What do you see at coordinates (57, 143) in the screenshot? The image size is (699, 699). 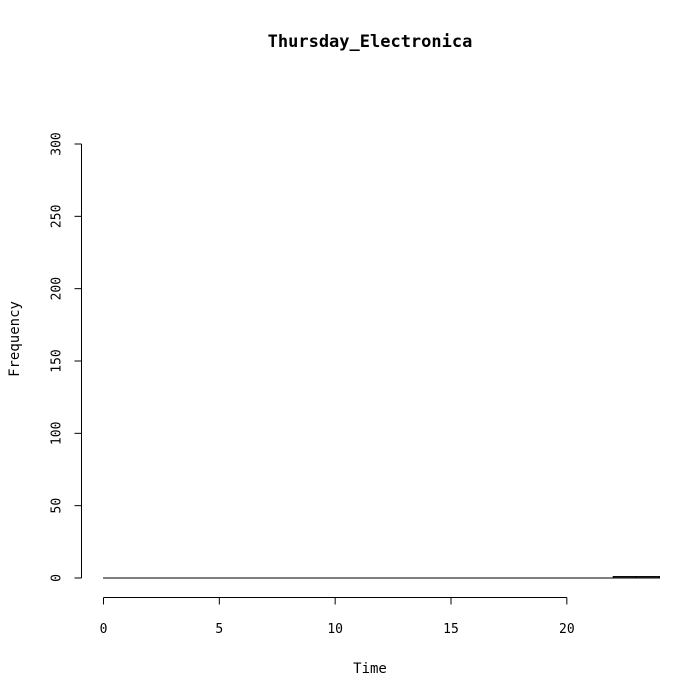 I see `y-tick-label: 300` at bounding box center [57, 143].